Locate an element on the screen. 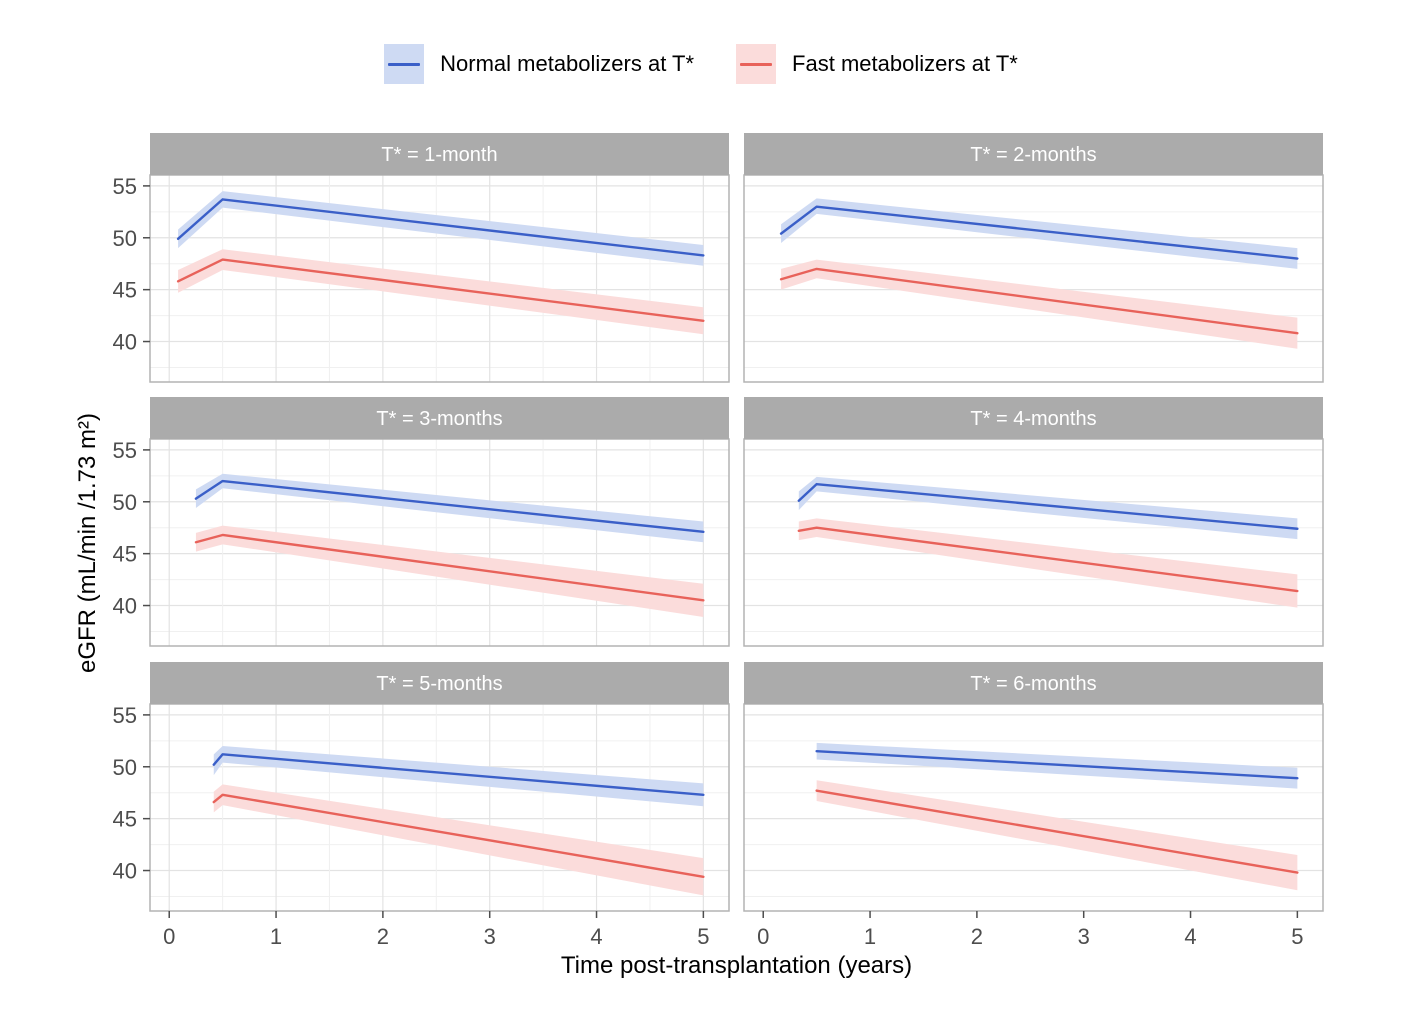 Image resolution: width=1402 pixels, height=1029 pixels. legend-line-fast-icon is located at coordinates (756, 64).